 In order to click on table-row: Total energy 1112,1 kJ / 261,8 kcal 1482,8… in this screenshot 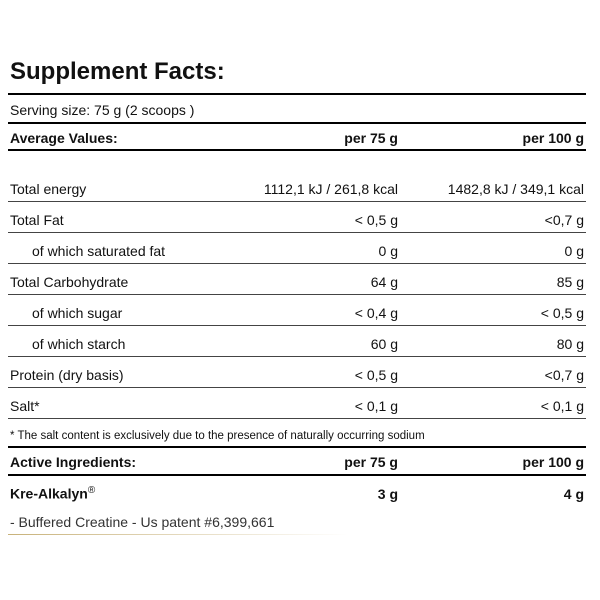, I will do `click(297, 176)`.